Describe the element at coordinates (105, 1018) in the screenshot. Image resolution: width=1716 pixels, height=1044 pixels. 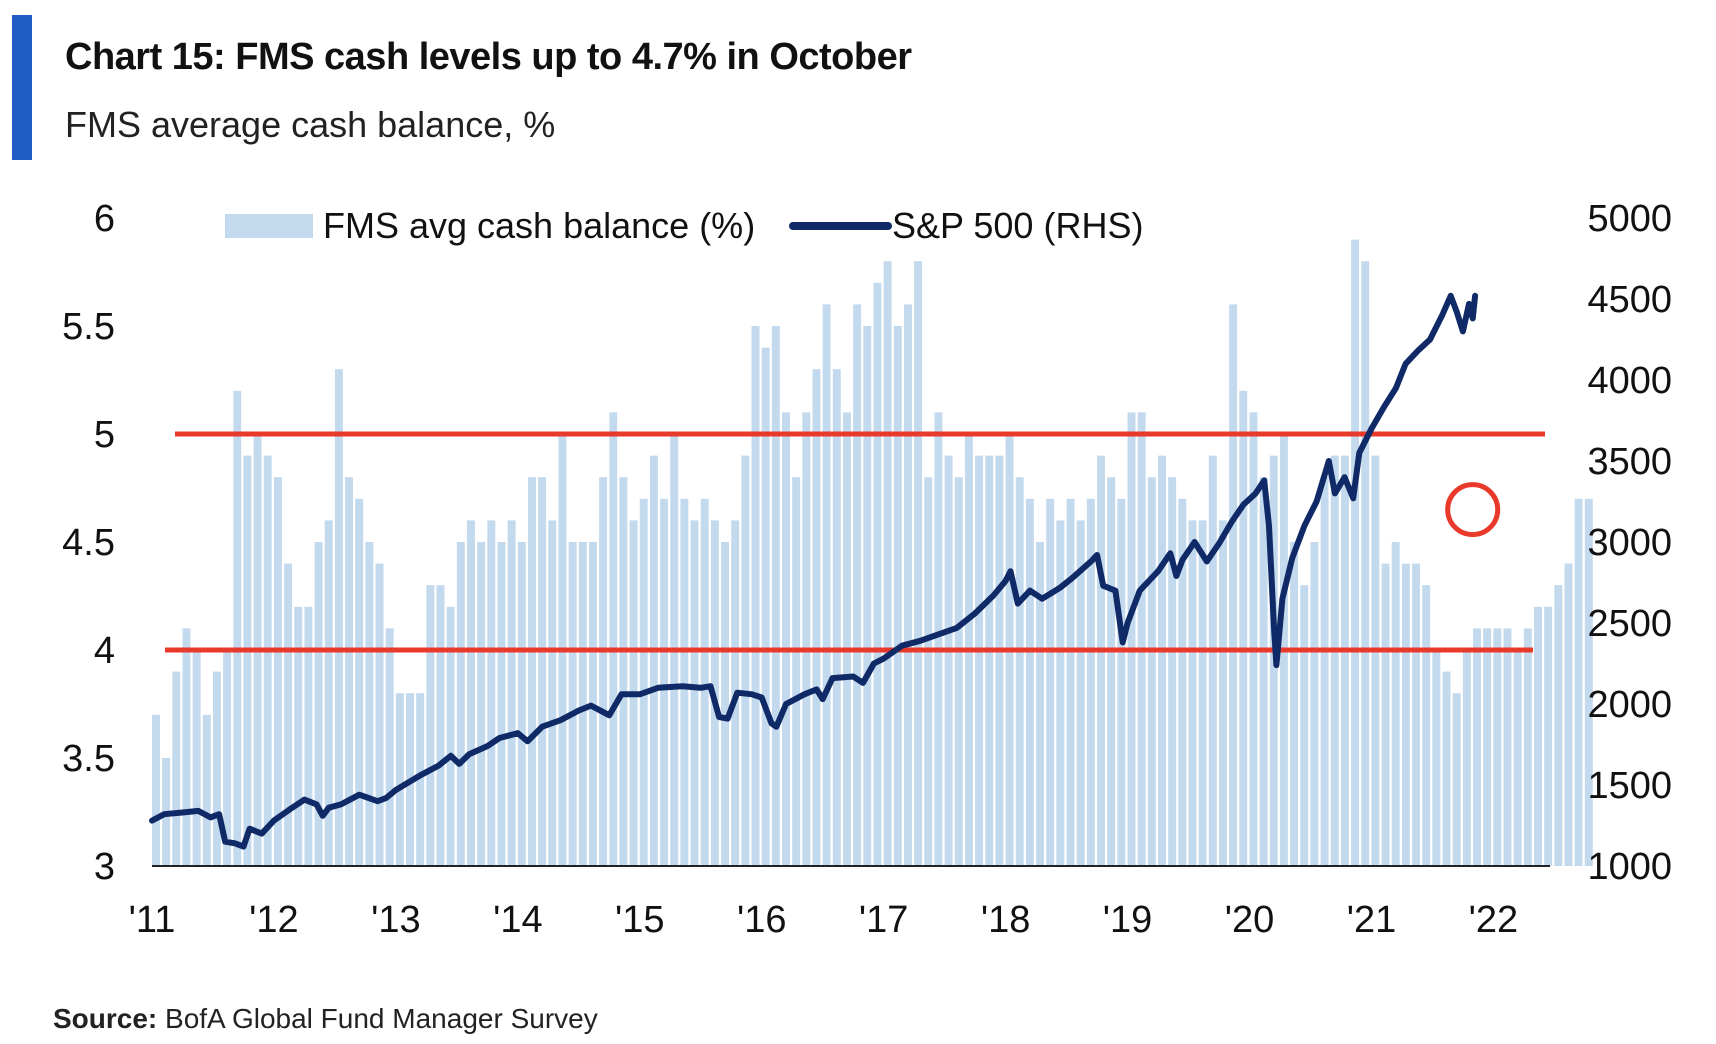
I see `source-label: Source:` at that location.